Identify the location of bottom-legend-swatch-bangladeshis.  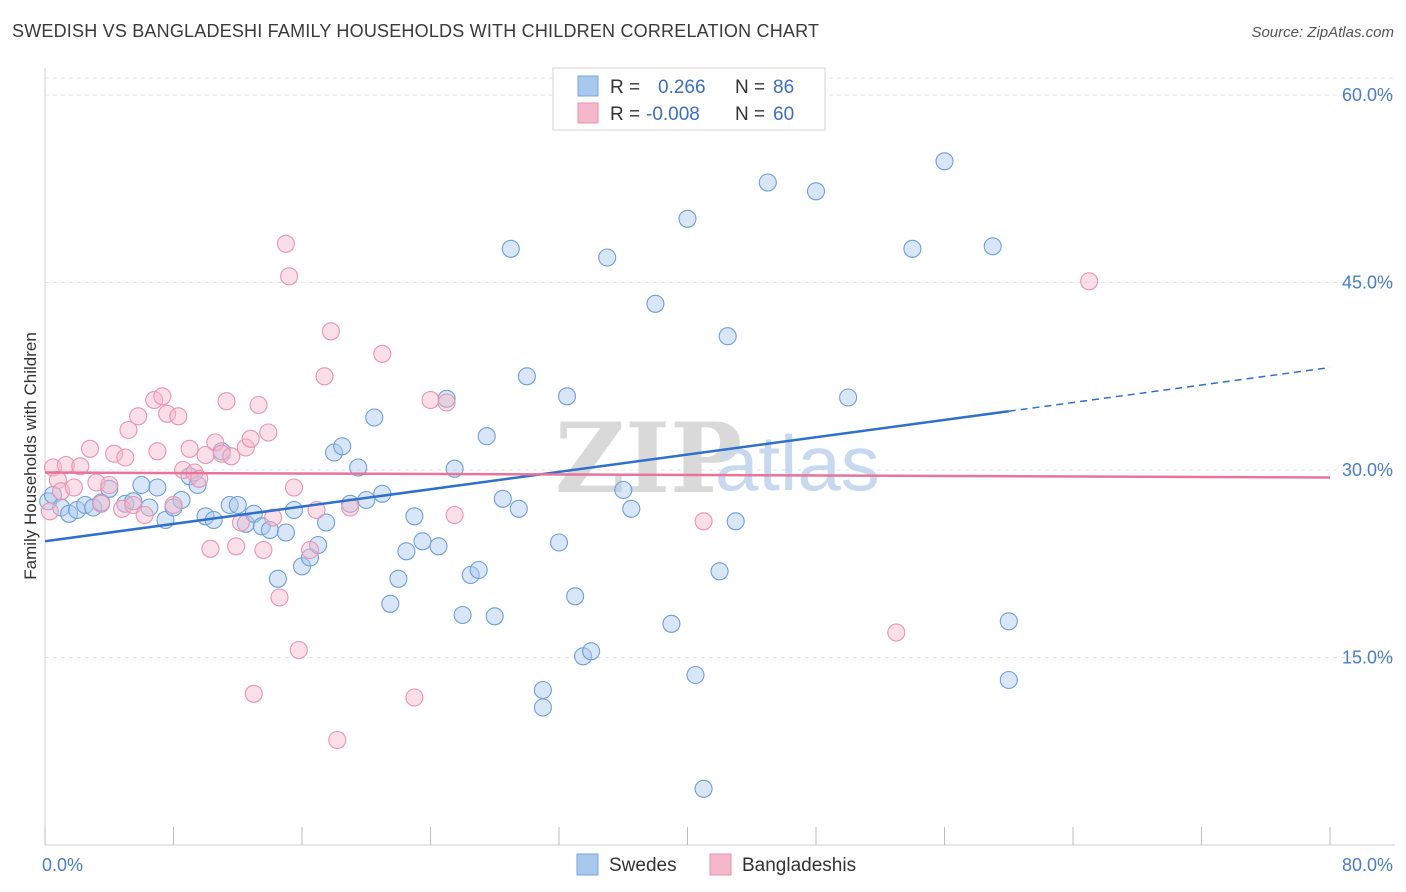
(720, 864).